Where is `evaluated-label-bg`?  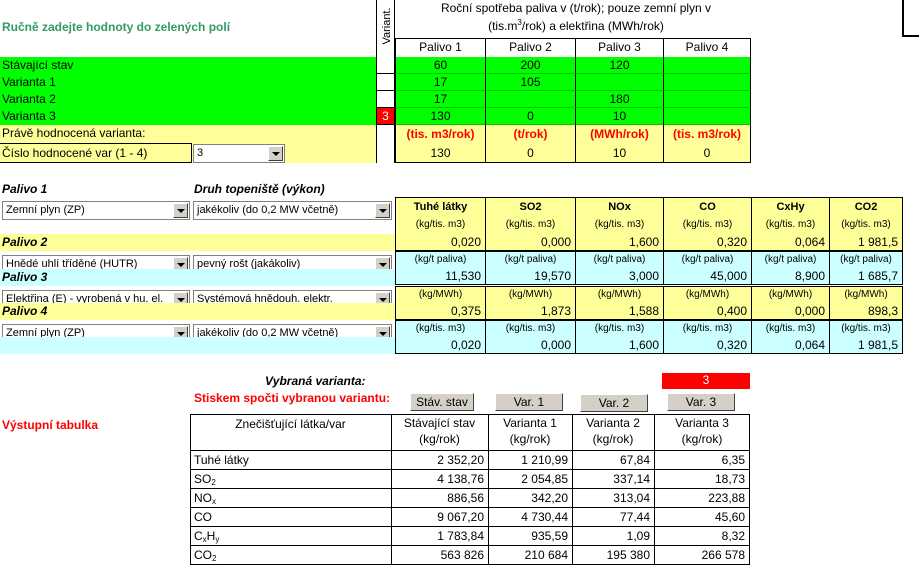 evaluated-label-bg is located at coordinates (188, 144).